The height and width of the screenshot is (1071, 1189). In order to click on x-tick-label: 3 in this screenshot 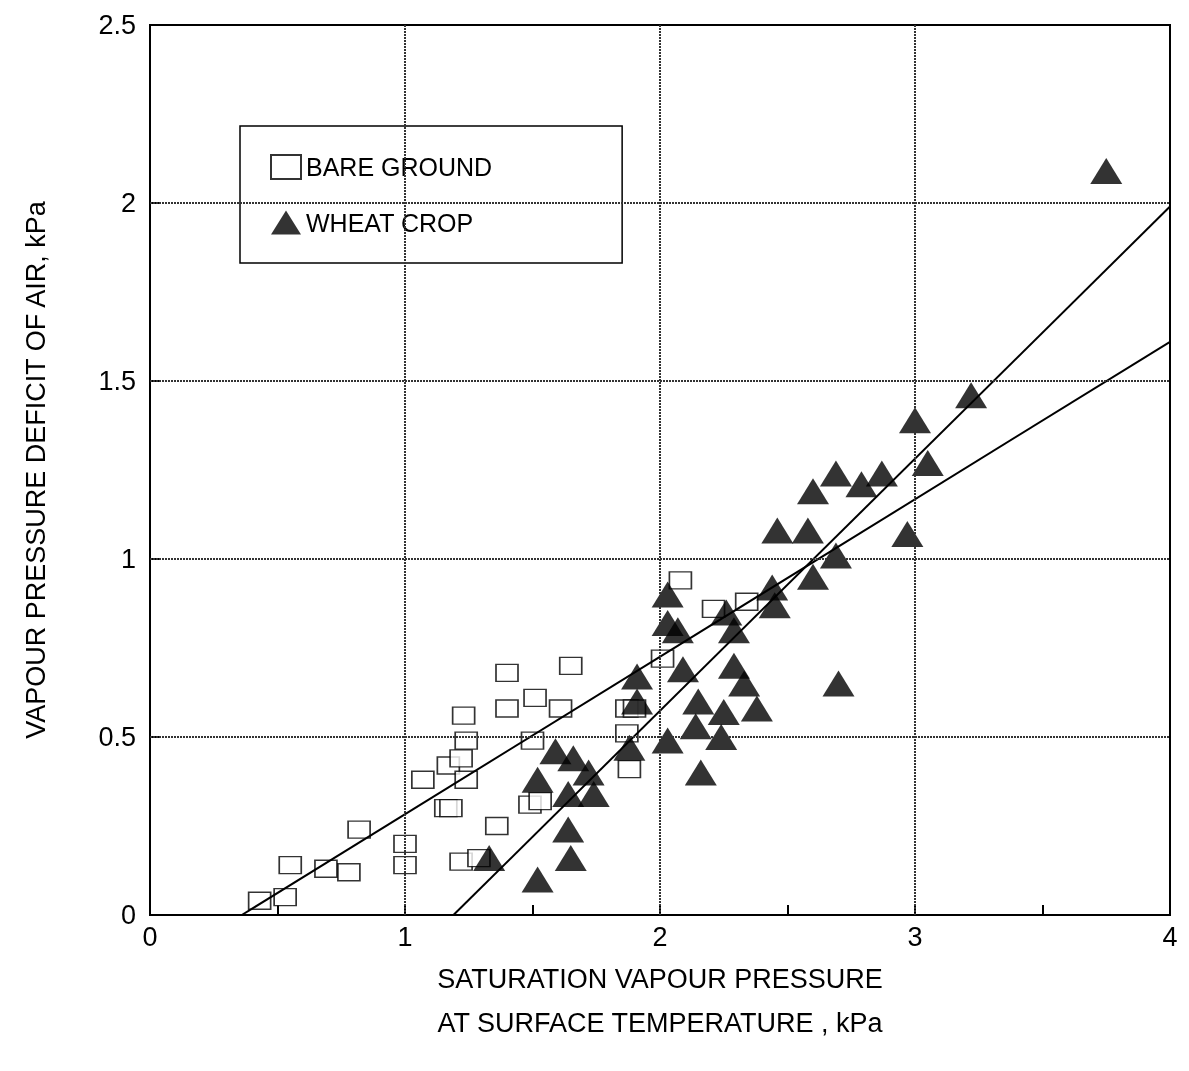, I will do `click(915, 936)`.